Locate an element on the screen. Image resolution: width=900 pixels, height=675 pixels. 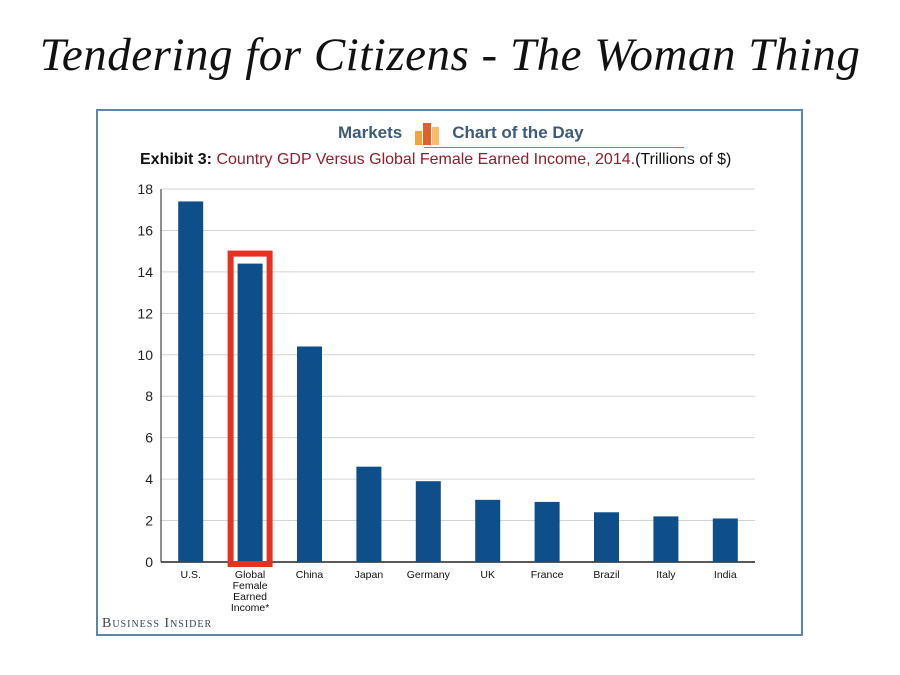
brand-chart-of-the-day-label: Chart of the Day is located at coordinates (518, 132).